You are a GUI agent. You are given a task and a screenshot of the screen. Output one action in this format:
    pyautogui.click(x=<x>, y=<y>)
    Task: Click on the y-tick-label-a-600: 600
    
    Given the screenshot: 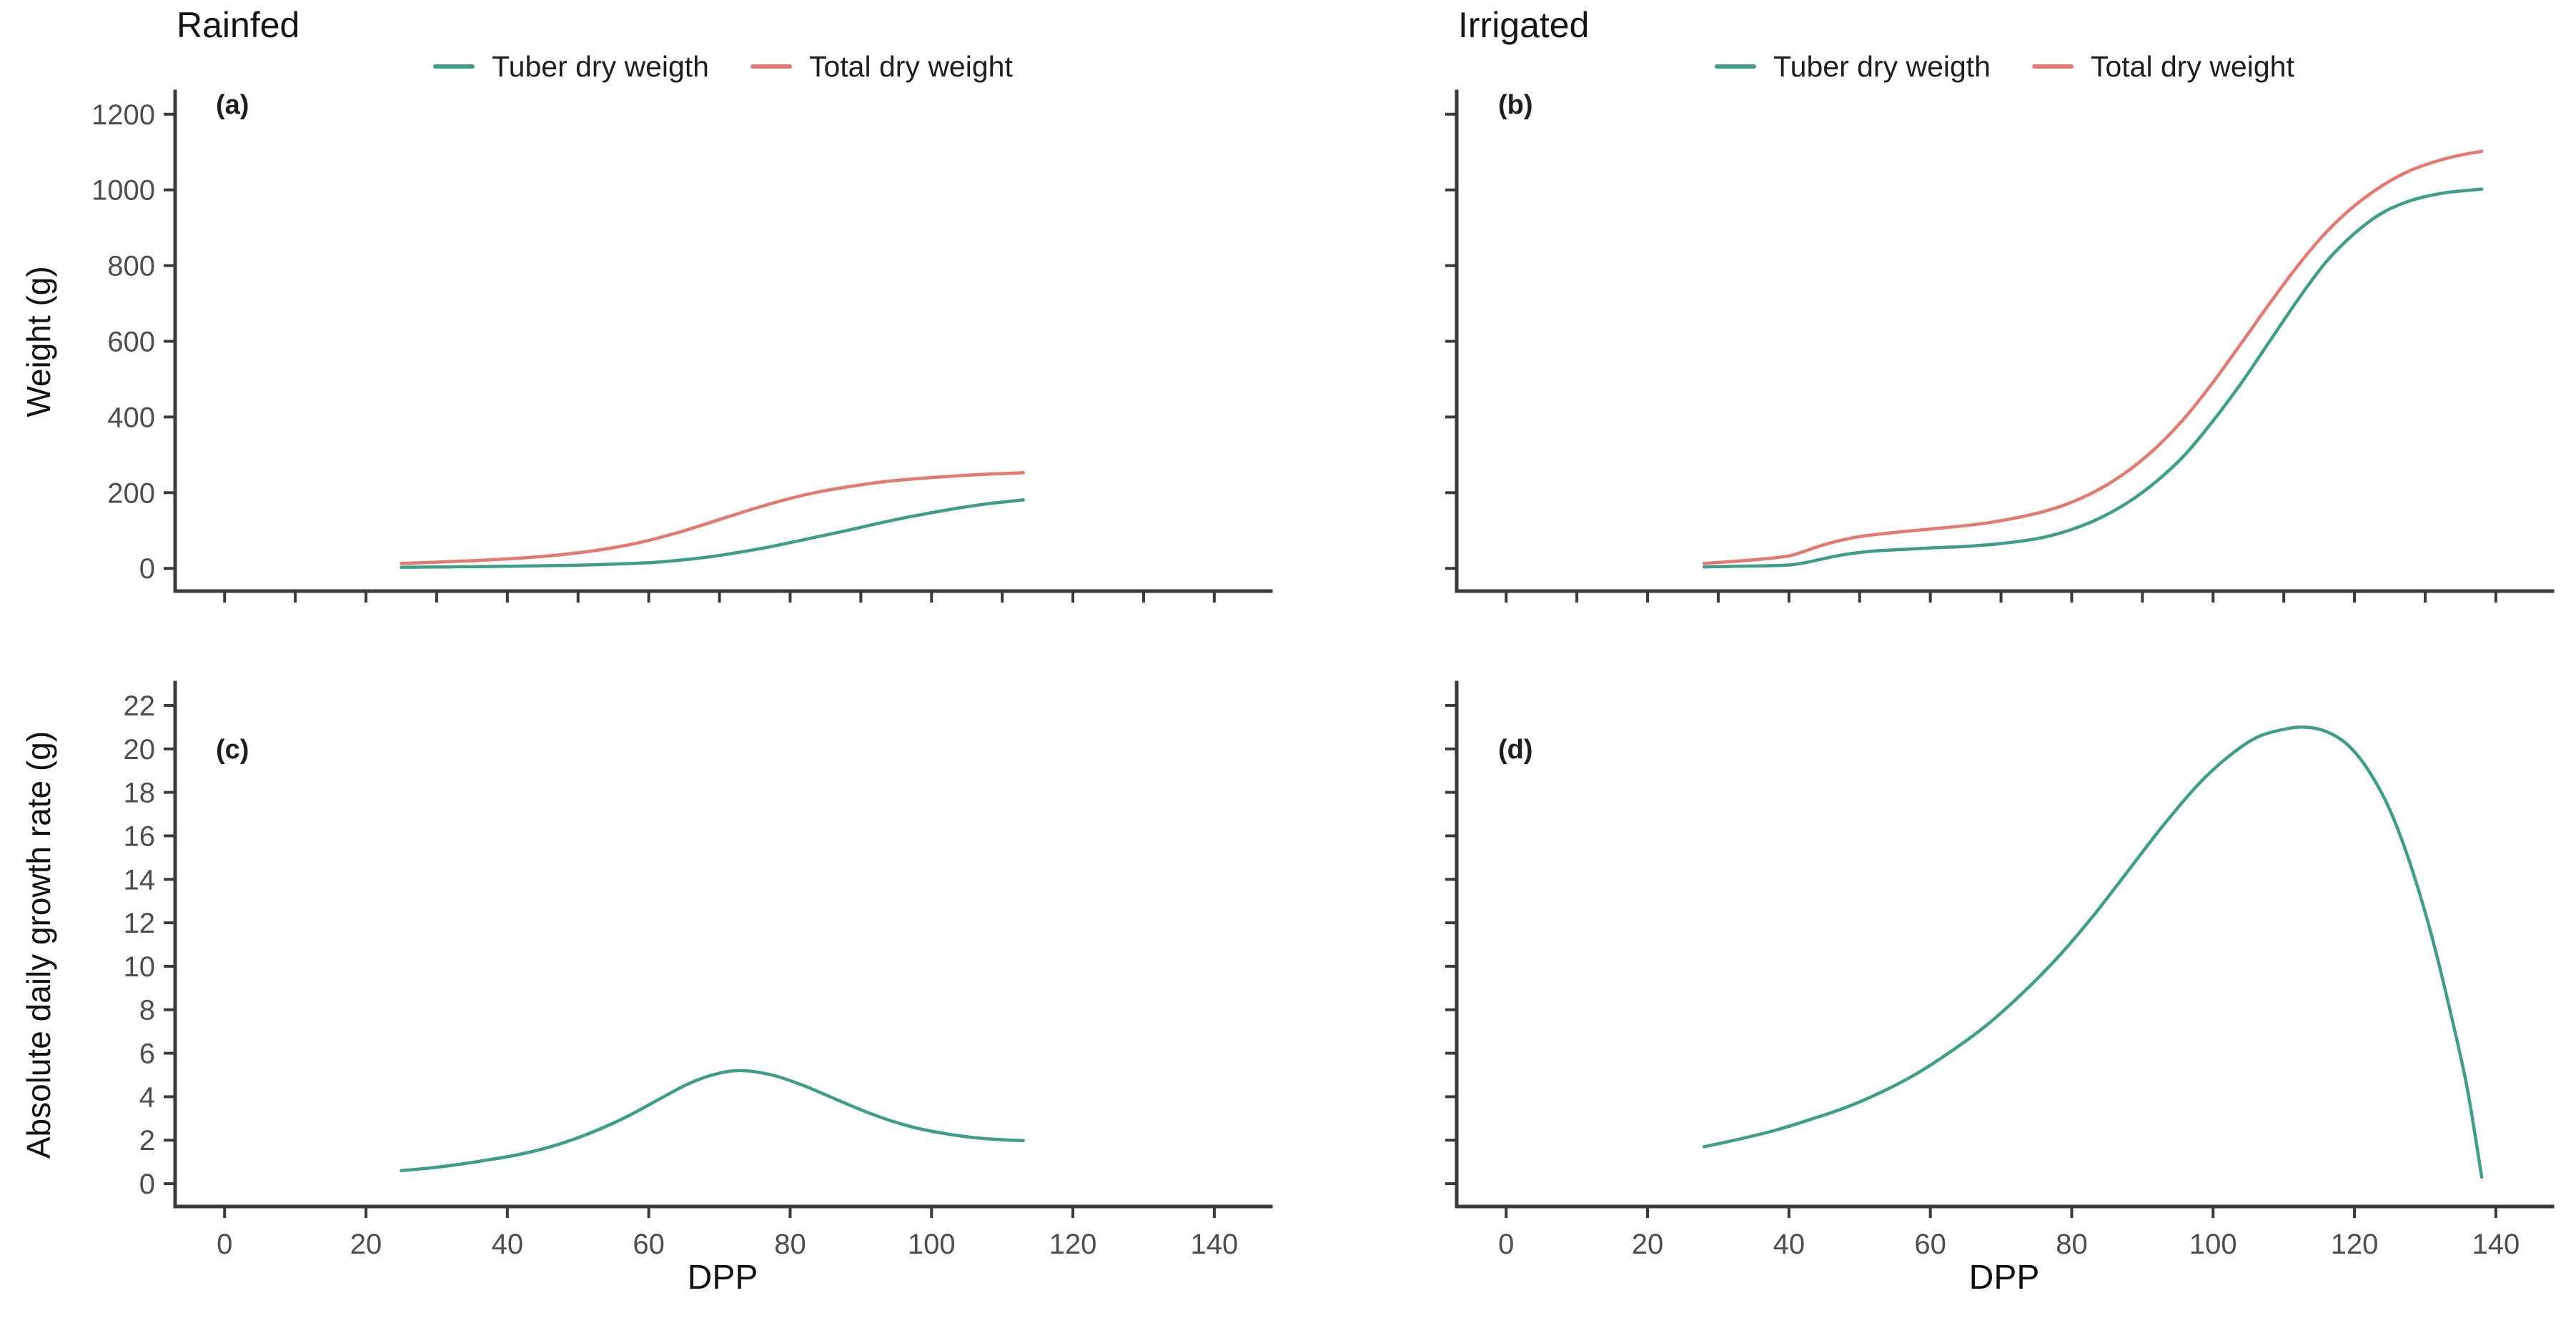 What is the action you would take?
    pyautogui.click(x=131, y=342)
    